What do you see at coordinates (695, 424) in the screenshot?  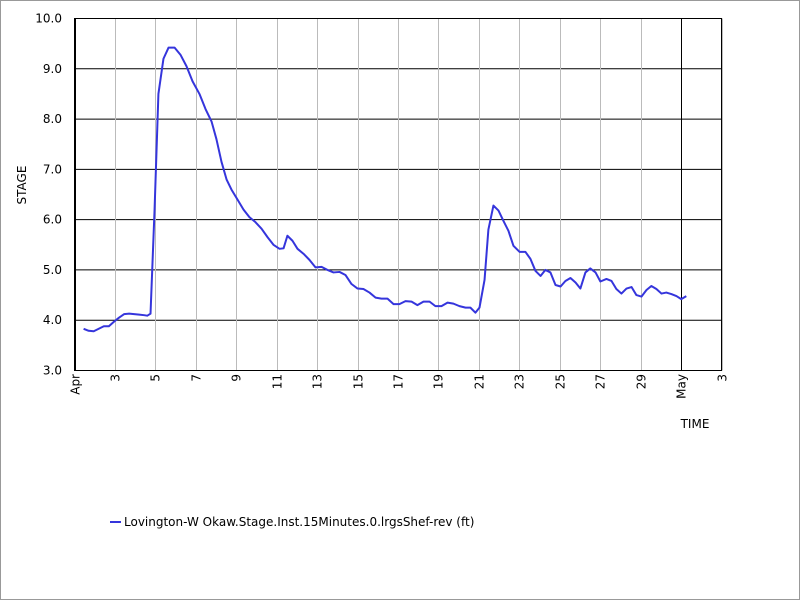 I see `x-axis-label: TIME` at bounding box center [695, 424].